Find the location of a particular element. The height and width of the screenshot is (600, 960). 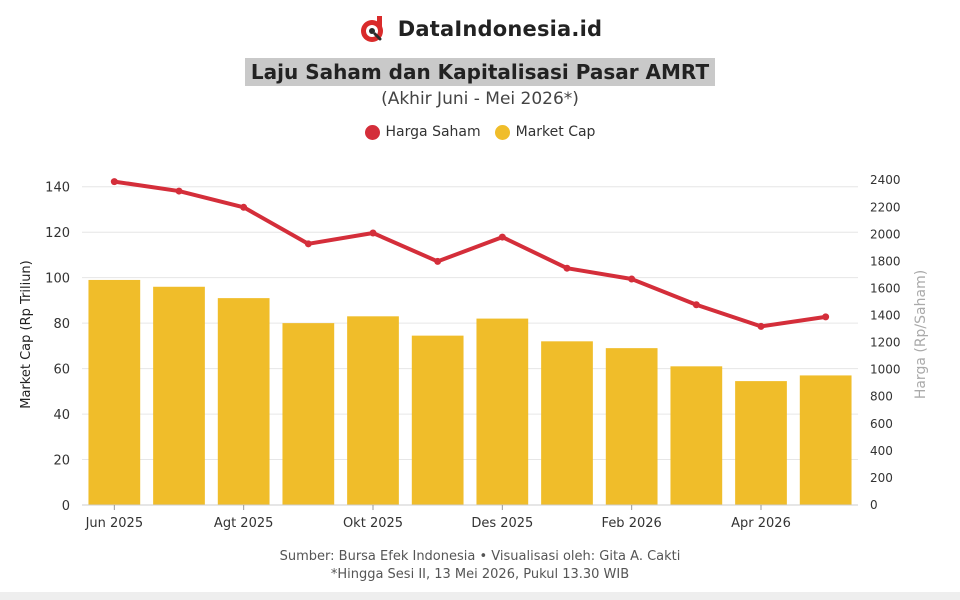

y-tick-label-left: 120 is located at coordinates (57, 233).